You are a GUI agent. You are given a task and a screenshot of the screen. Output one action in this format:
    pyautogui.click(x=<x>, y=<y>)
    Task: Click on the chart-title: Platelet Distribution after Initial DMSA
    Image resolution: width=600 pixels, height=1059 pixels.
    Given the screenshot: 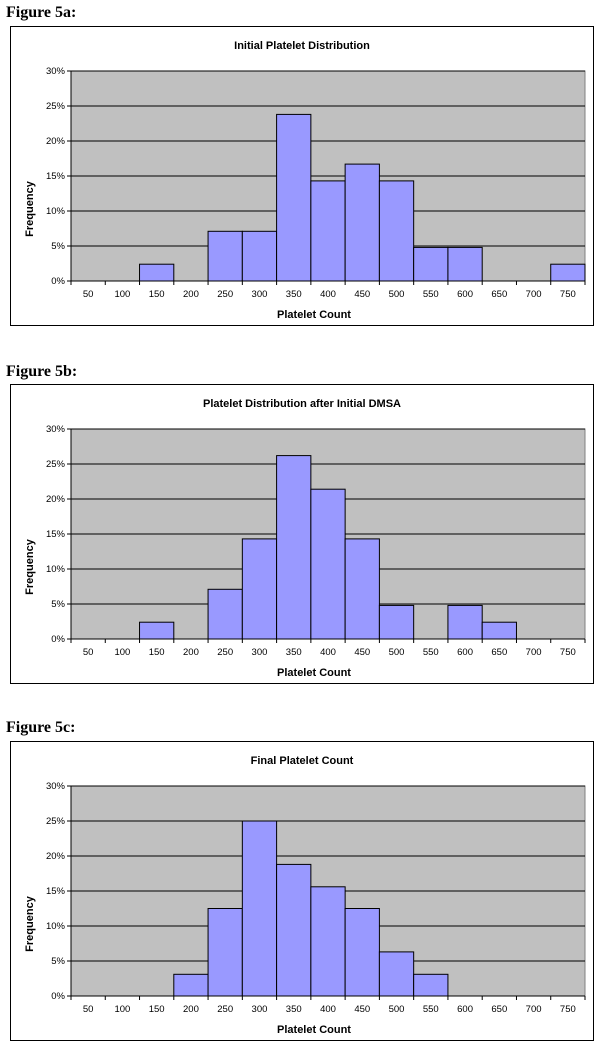 What is the action you would take?
    pyautogui.click(x=302, y=404)
    